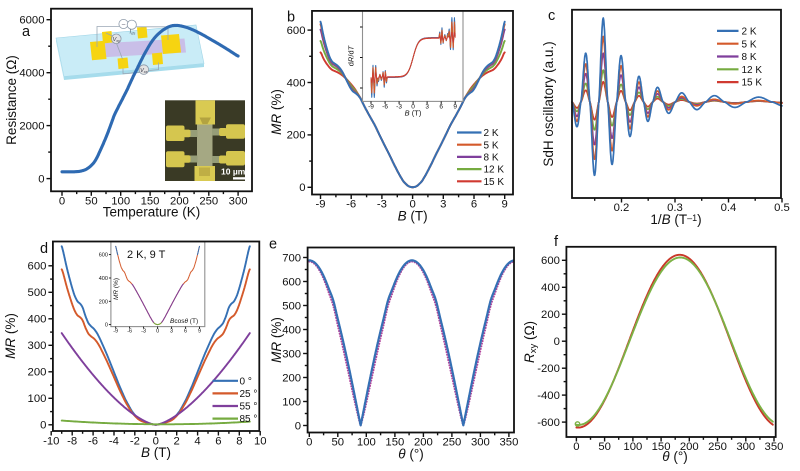  I want to click on svg-text: 8 K, so click(491, 158).